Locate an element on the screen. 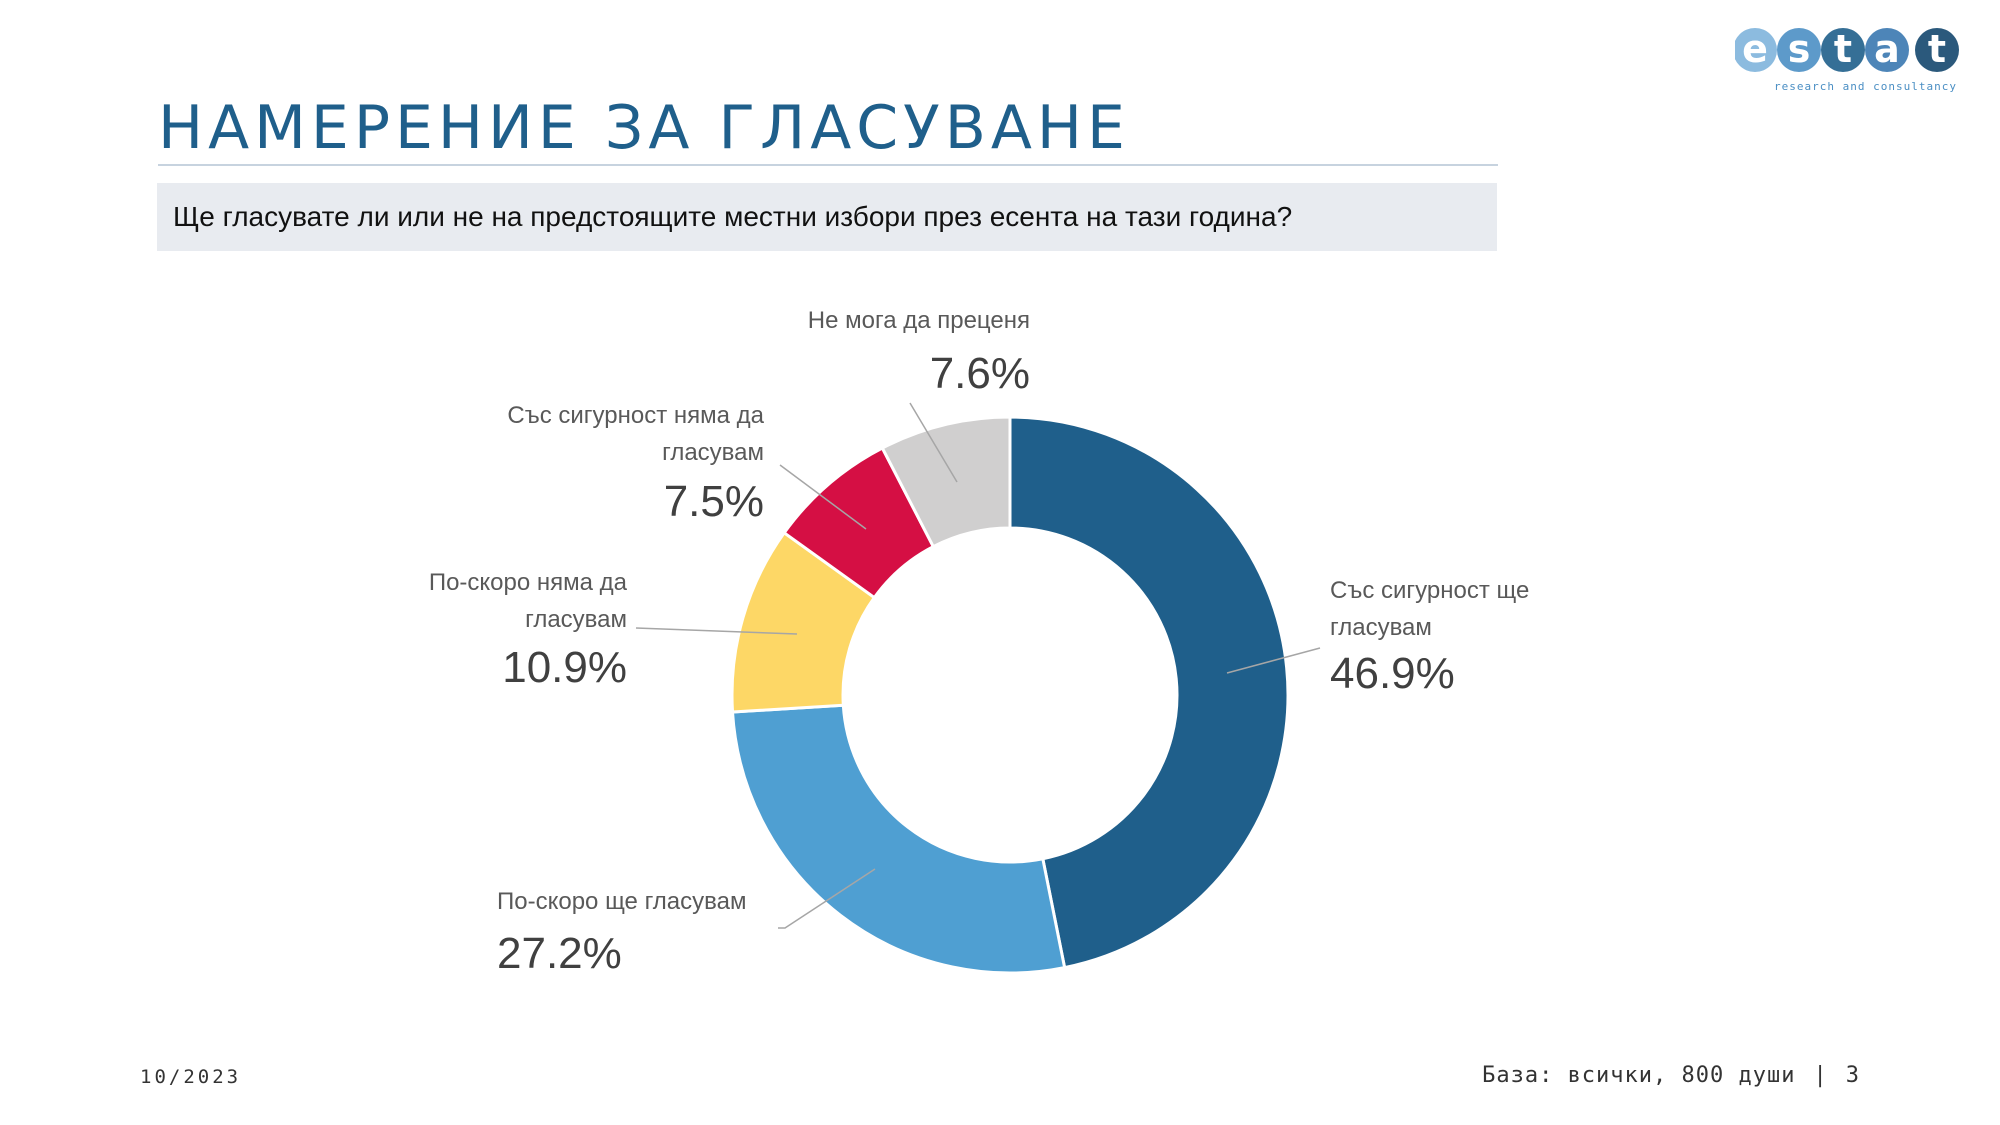 This screenshot has height=1125, width=2000. footer-date: 10/2023 is located at coordinates (191, 1077).